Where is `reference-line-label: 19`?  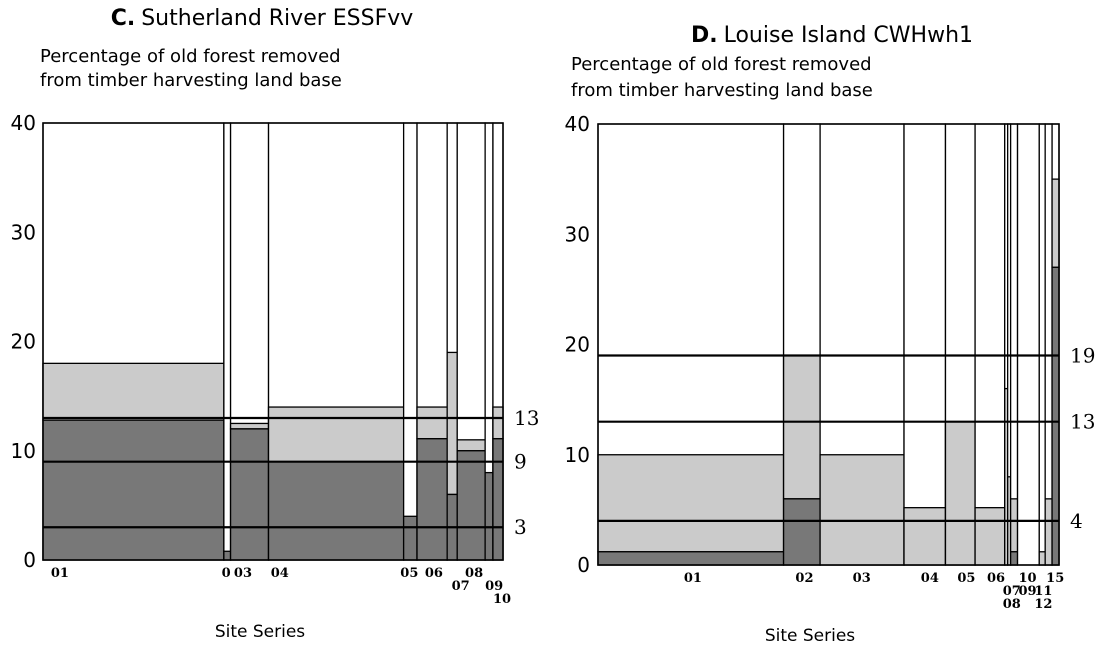
reference-line-label: 19 is located at coordinates (1082, 356).